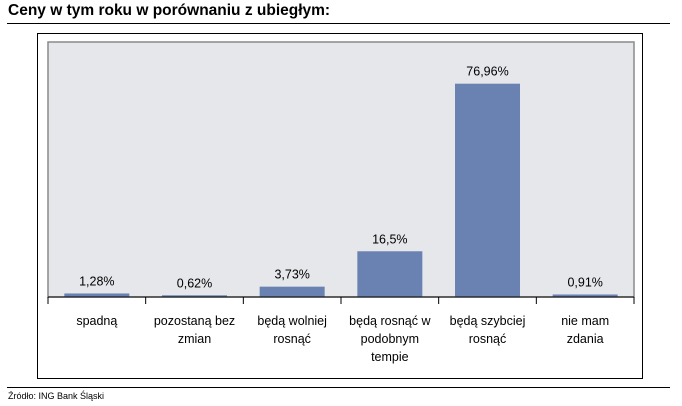  What do you see at coordinates (194, 339) in the screenshot?
I see `category-label: zmian` at bounding box center [194, 339].